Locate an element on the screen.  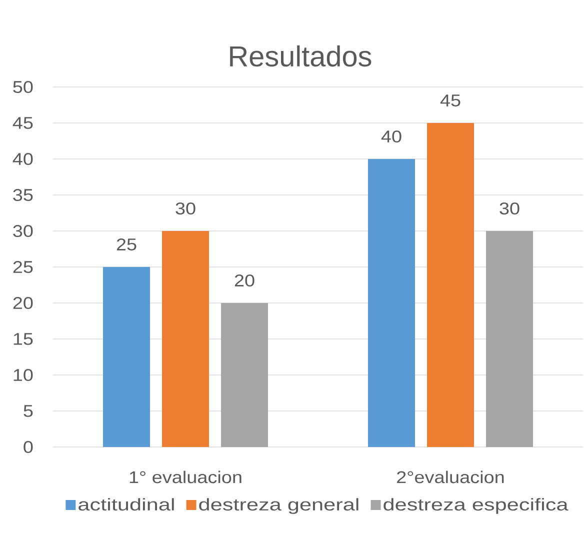
y-tick-label: 5 is located at coordinates (28, 411).